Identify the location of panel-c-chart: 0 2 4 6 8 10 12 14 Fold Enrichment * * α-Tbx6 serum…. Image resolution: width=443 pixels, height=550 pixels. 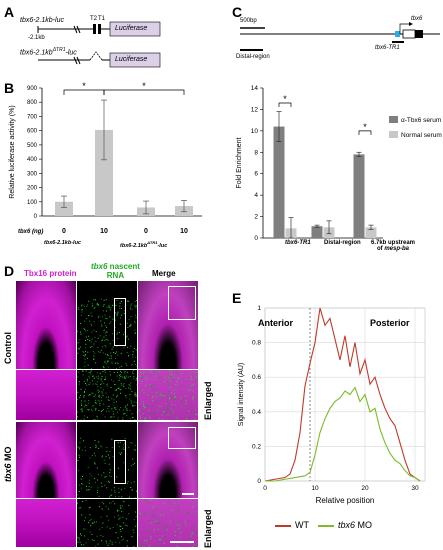
(339, 163).